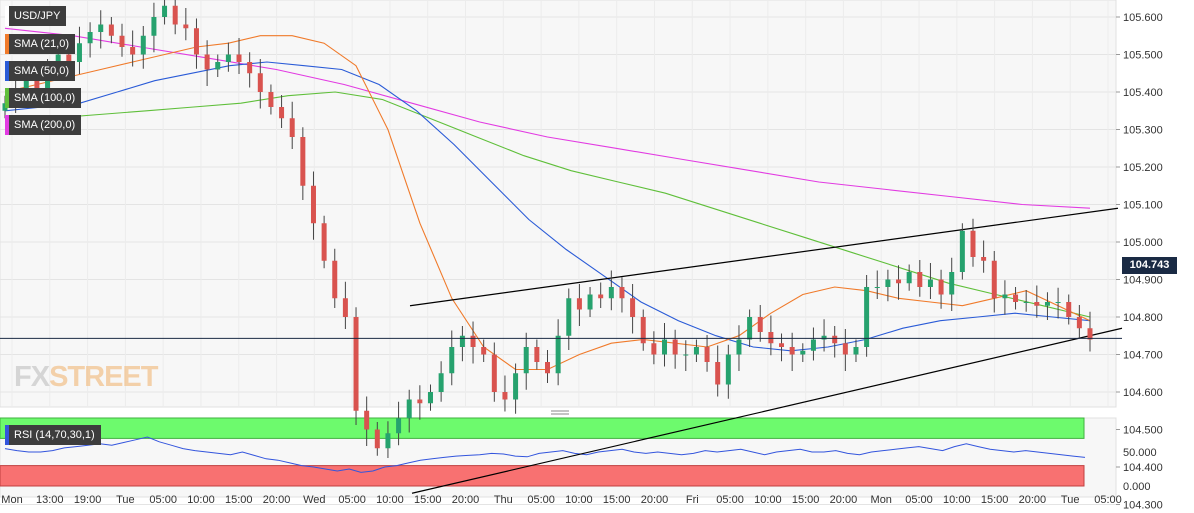 Image resolution: width=1194 pixels, height=513 pixels. Describe the element at coordinates (1143, 131) in the screenshot. I see `price-tick-label: 105.300` at that location.